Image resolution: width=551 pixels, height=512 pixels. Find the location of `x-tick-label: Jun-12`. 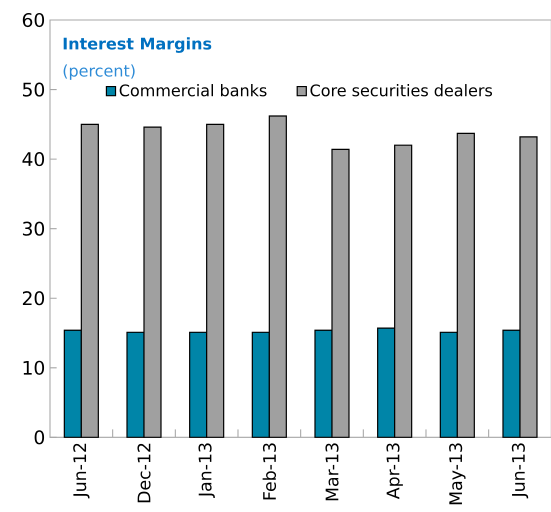

x-tick-label: Jun-12 is located at coordinates (81, 471).